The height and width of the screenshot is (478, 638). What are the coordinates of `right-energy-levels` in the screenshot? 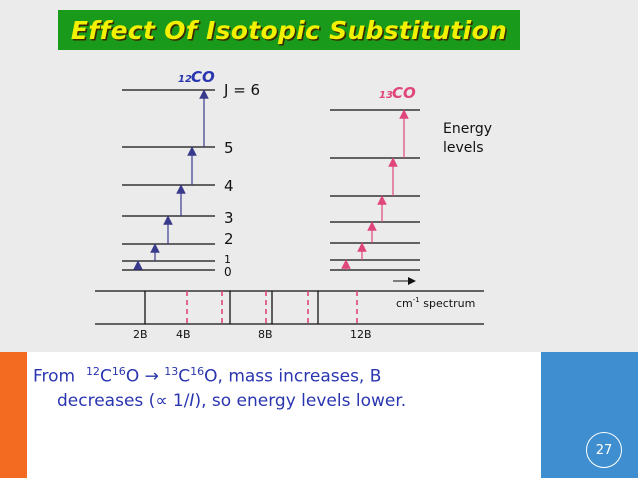 It's located at (375, 190).